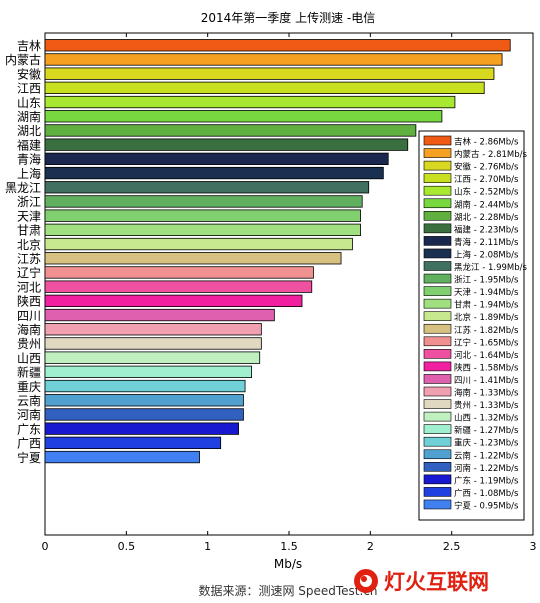 The height and width of the screenshot is (603, 540). What do you see at coordinates (486, 305) in the screenshot?
I see `legend-label: 甘肃 - 1.94Mb/s` at bounding box center [486, 305].